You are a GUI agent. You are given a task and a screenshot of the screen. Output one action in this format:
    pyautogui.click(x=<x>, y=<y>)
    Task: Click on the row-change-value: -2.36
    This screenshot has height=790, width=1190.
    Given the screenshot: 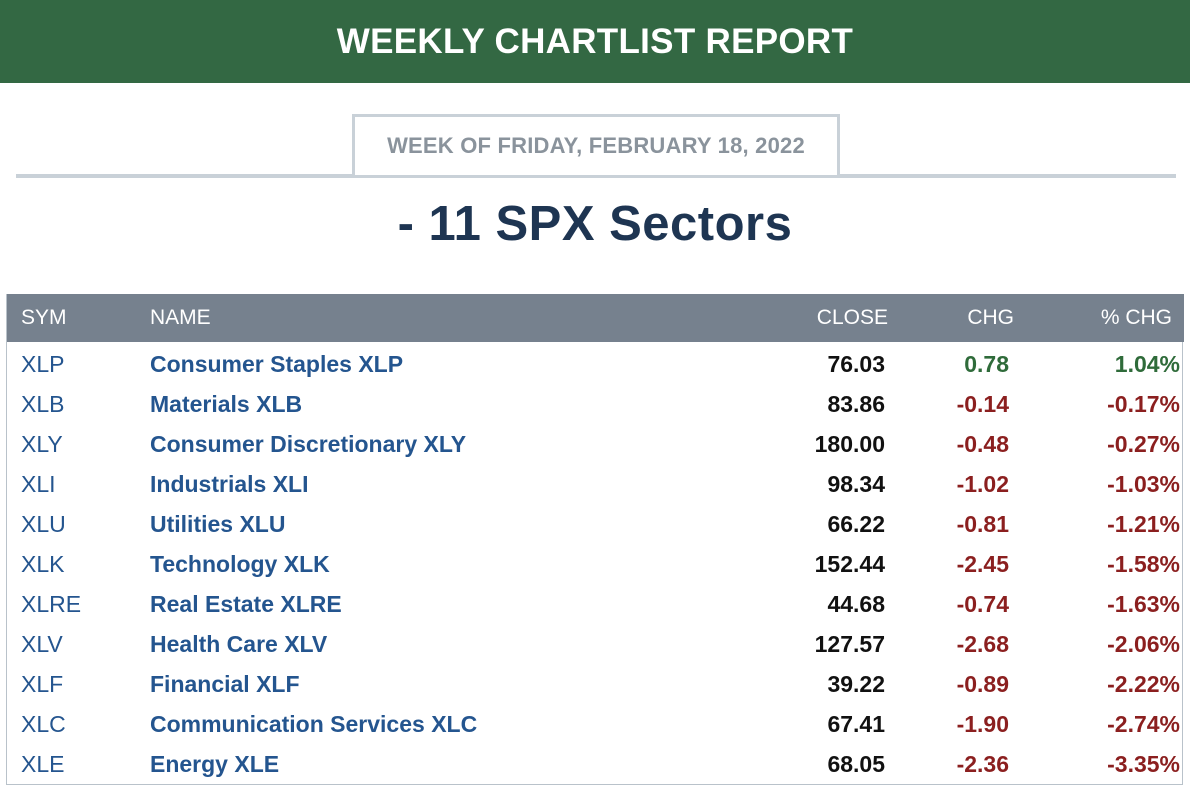 What is the action you would take?
    pyautogui.click(x=982, y=764)
    